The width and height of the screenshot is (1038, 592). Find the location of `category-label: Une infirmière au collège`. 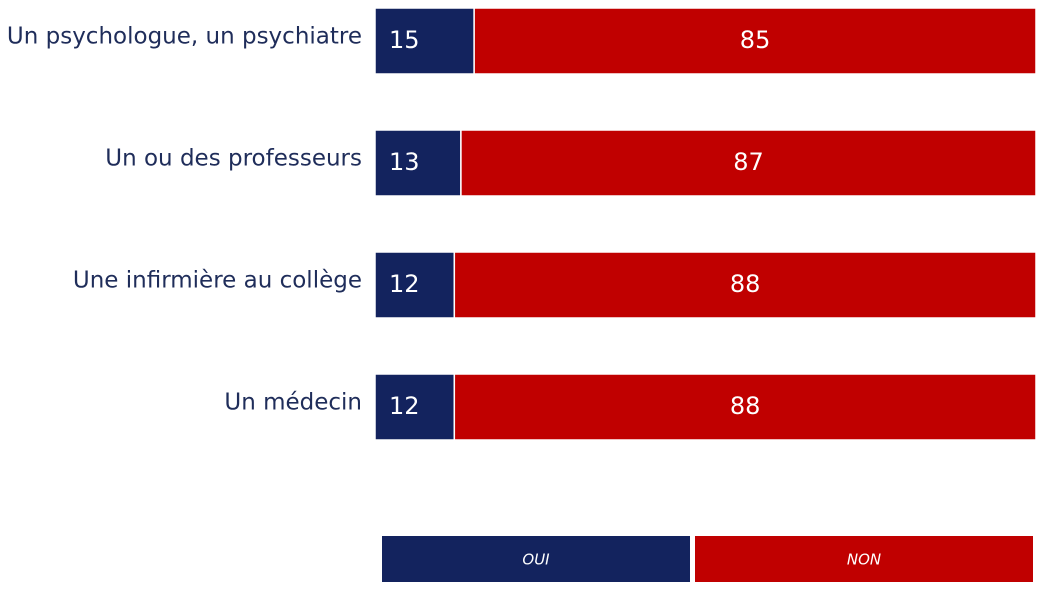

category-label: Une infirmière au collège is located at coordinates (217, 281).